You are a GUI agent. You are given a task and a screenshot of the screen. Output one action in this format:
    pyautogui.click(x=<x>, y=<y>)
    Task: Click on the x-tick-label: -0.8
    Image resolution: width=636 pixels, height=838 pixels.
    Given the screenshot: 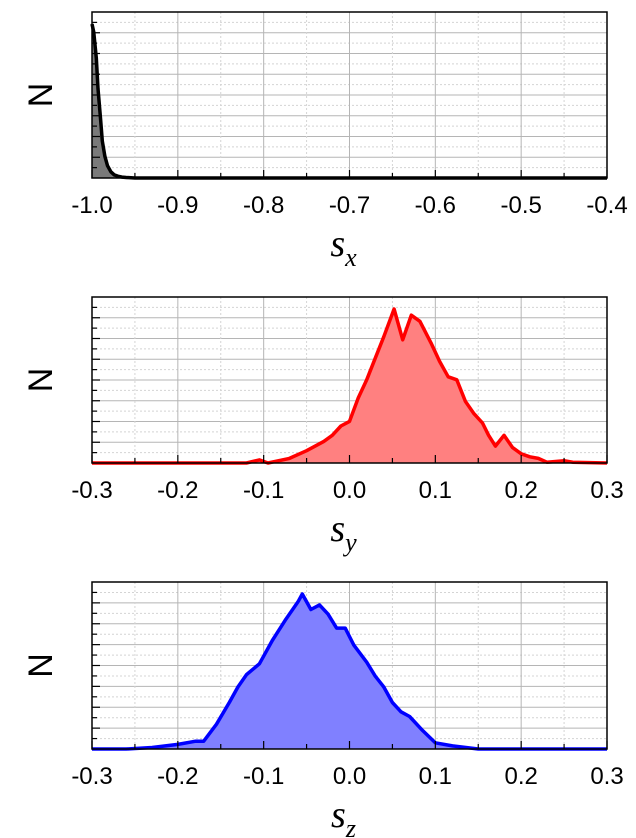 What is the action you would take?
    pyautogui.click(x=263, y=205)
    